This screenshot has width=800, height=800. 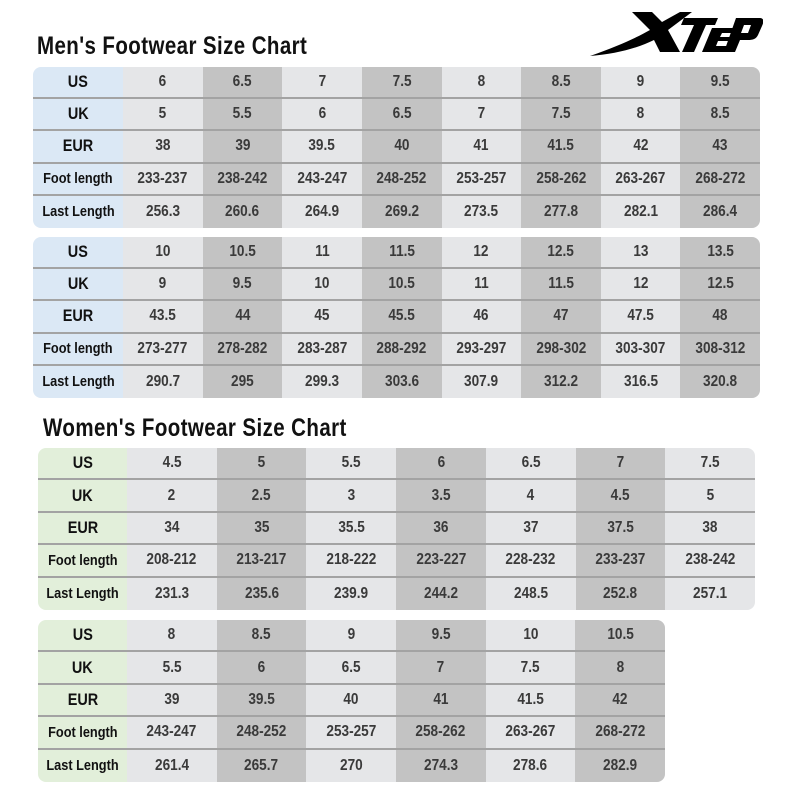 What do you see at coordinates (710, 561) in the screenshot?
I see `size-cell-foot-length: 238-242` at bounding box center [710, 561].